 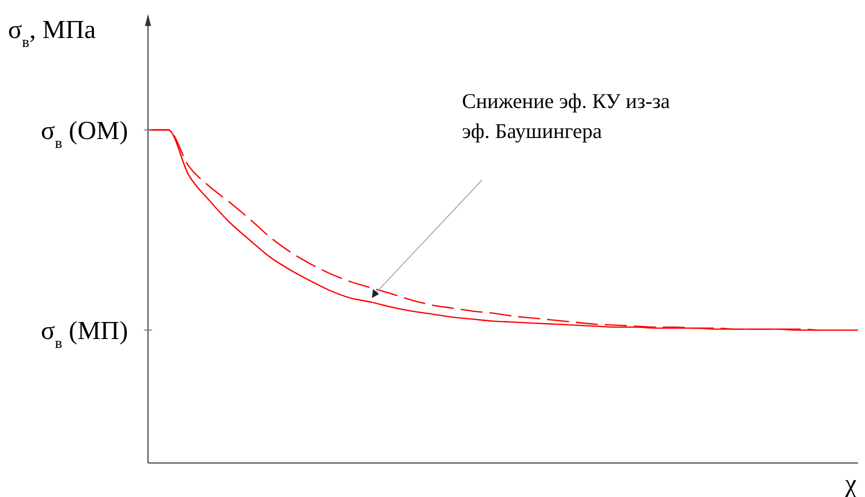 I want to click on y-axis-title: σ$_{в}$, МПа, so click(x=52, y=32).